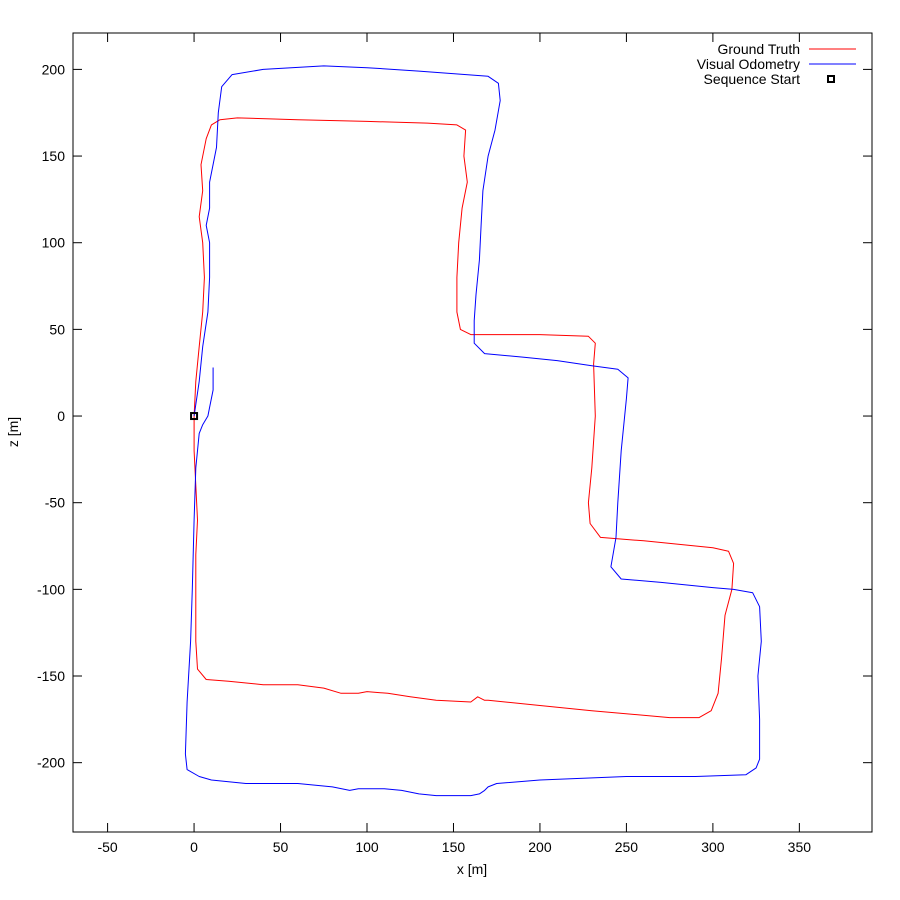 This screenshot has width=900, height=900. What do you see at coordinates (13, 432) in the screenshot?
I see `y-axis-label: z [m]` at bounding box center [13, 432].